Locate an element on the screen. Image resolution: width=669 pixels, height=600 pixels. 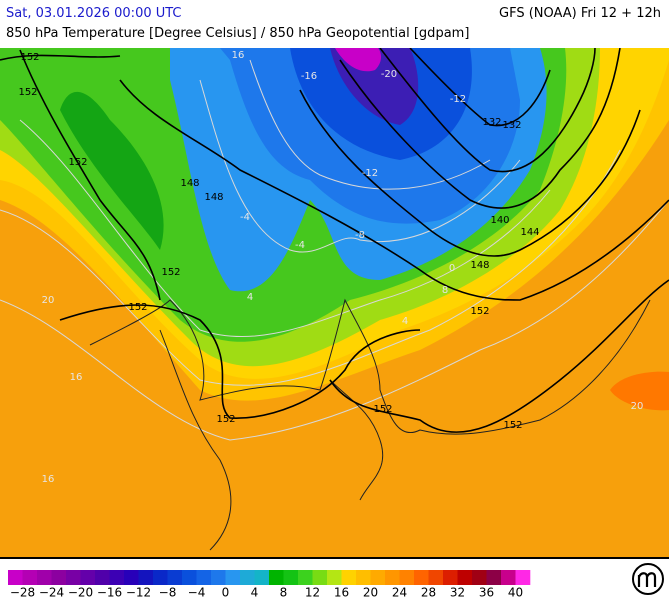
colorbar-label: 4 is located at coordinates (255, 593).